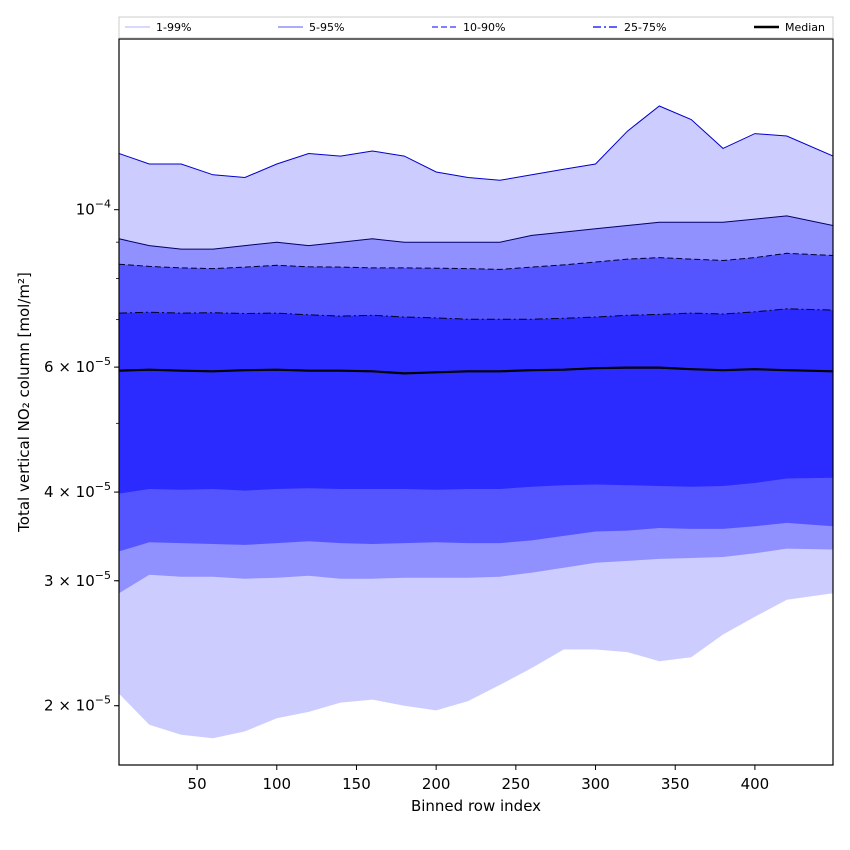 This screenshot has width=850, height=850. Describe the element at coordinates (356, 784) in the screenshot. I see `x-tick-label: 150` at that location.